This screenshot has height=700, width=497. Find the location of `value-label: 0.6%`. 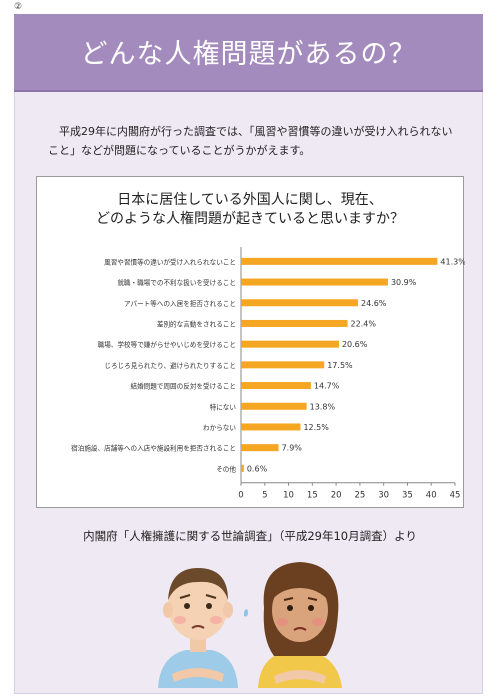

value-label: 0.6% is located at coordinates (257, 468).